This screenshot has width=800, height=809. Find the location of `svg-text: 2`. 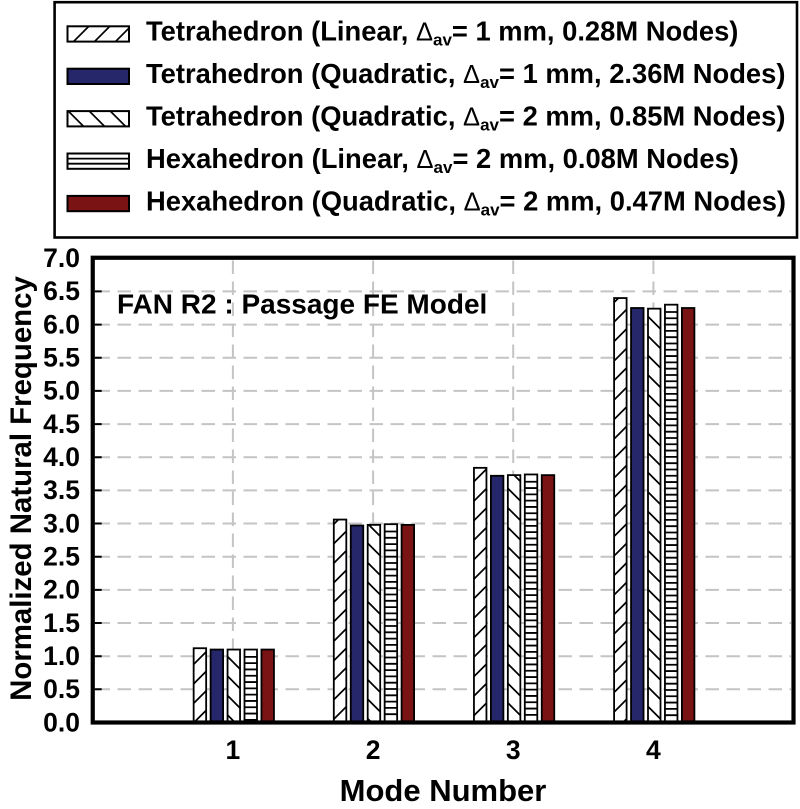

svg-text: 2 is located at coordinates (373, 750).